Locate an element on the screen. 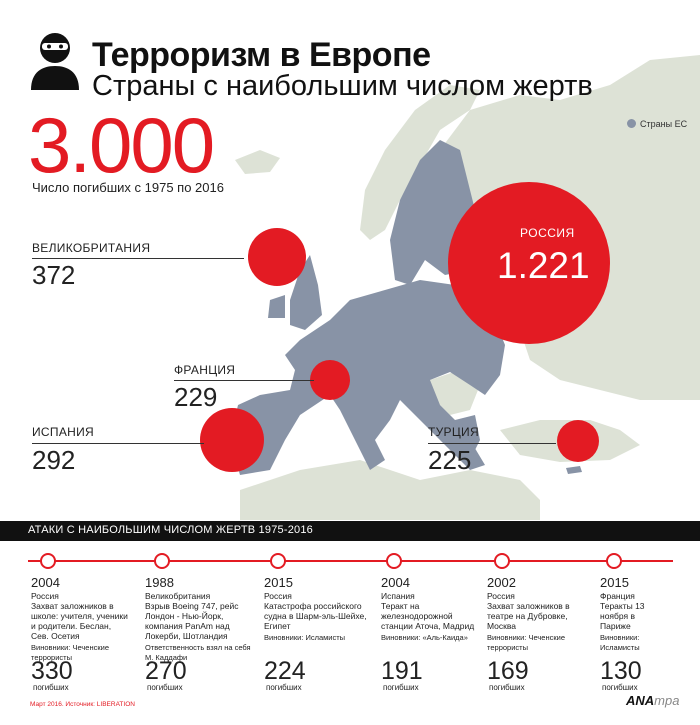  turkey-value: 225 is located at coordinates (450, 460).